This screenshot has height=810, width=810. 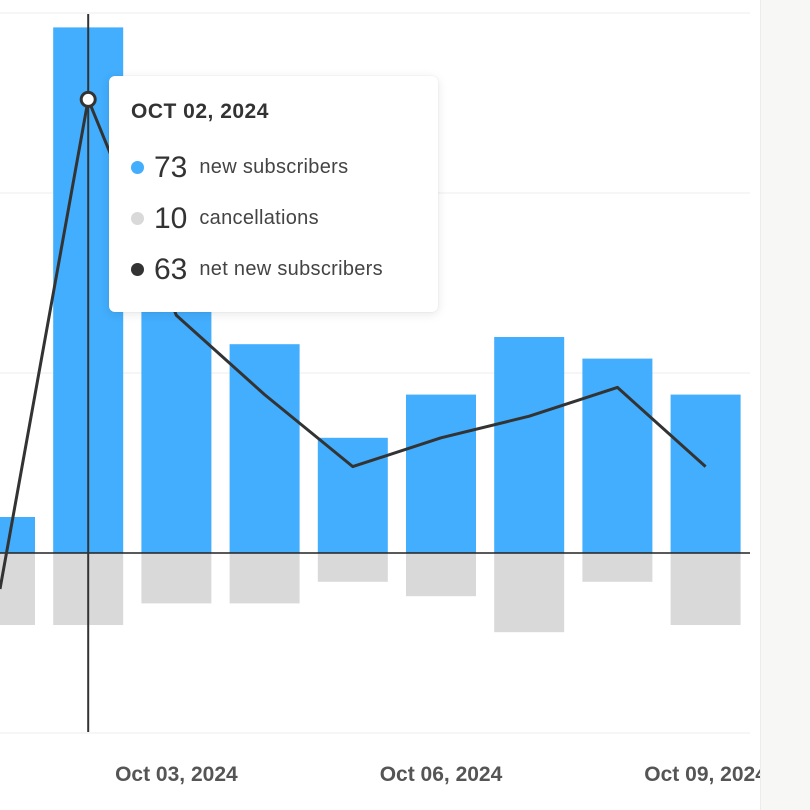 What do you see at coordinates (88, 99) in the screenshot?
I see `net-subscribers-highlight-point` at bounding box center [88, 99].